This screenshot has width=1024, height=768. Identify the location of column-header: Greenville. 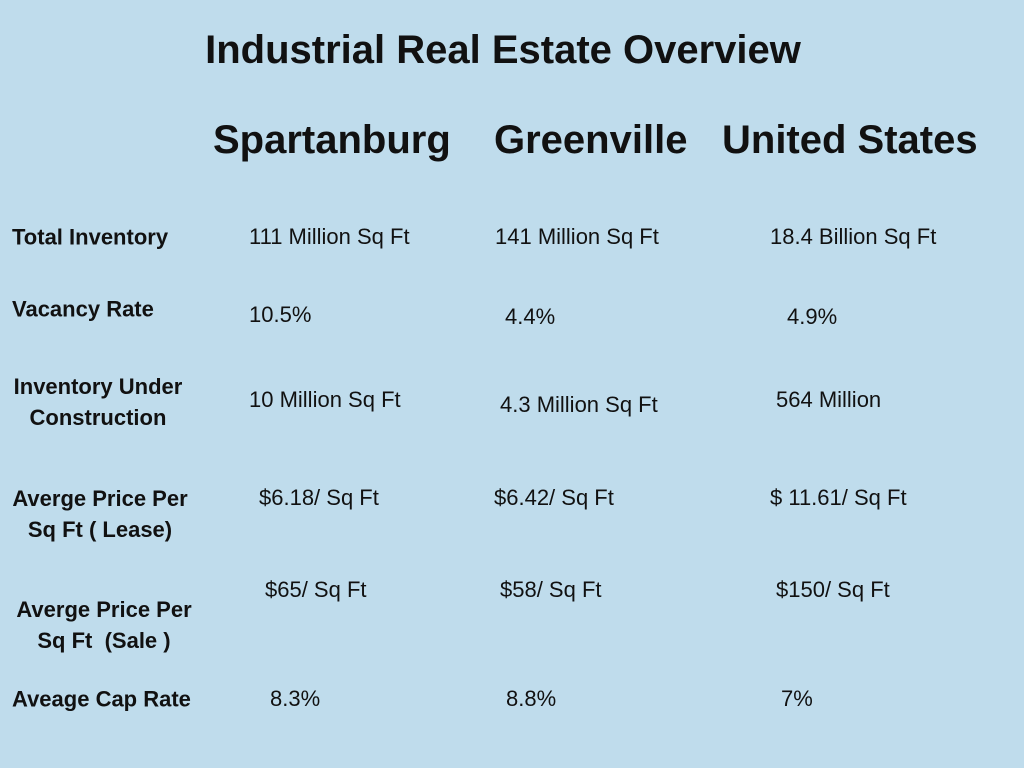
(591, 140).